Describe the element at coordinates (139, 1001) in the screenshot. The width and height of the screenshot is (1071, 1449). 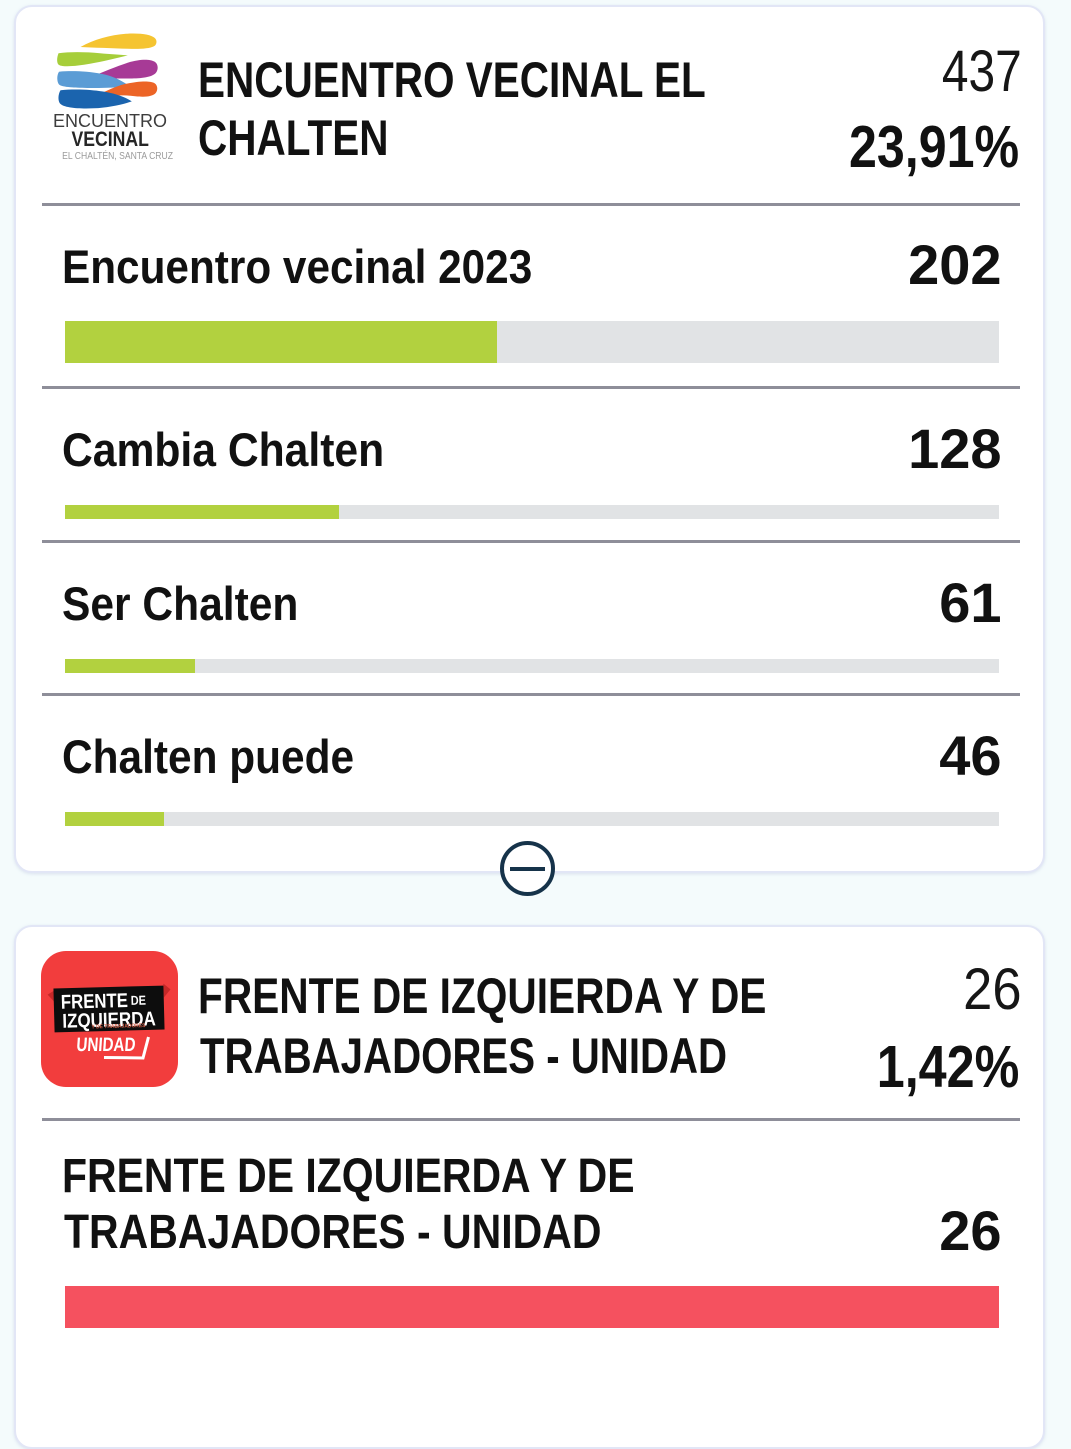
I see `svg-text: DE` at that location.